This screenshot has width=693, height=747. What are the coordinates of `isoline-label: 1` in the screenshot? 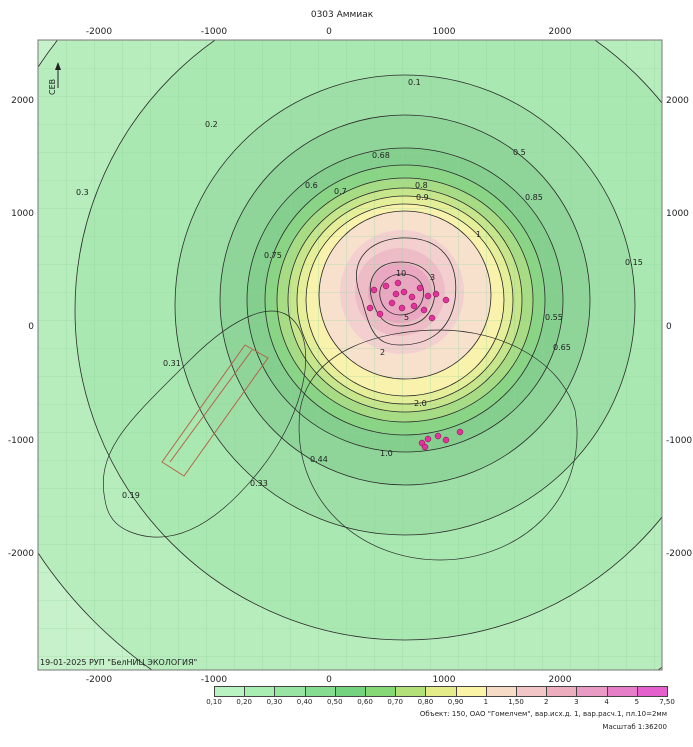 It's located at (478, 234).